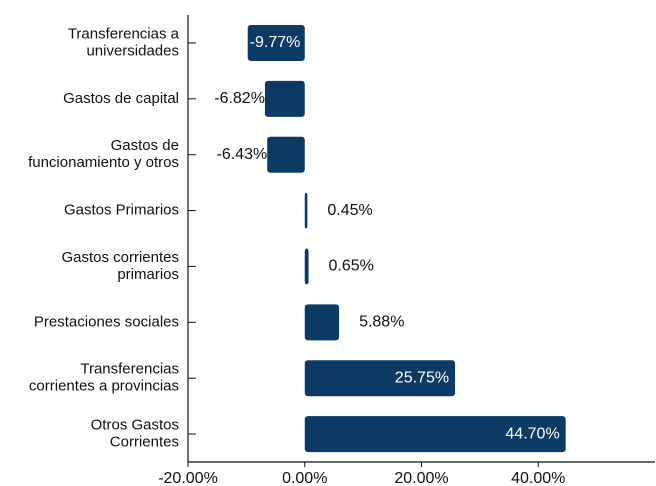 Image resolution: width=656 pixels, height=486 pixels. I want to click on data-label: 25.75%, so click(422, 377).